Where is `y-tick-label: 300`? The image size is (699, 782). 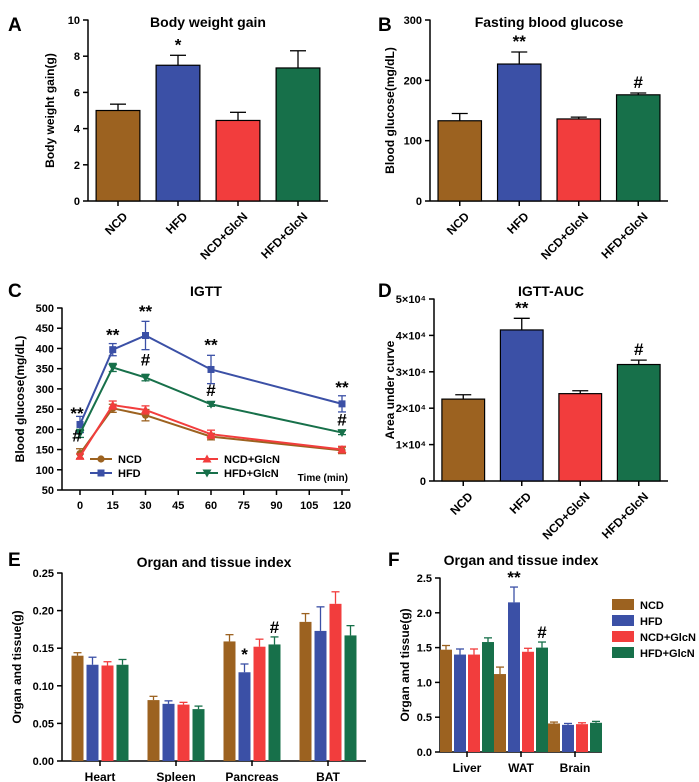 y-tick-label: 300 is located at coordinates (413, 21).